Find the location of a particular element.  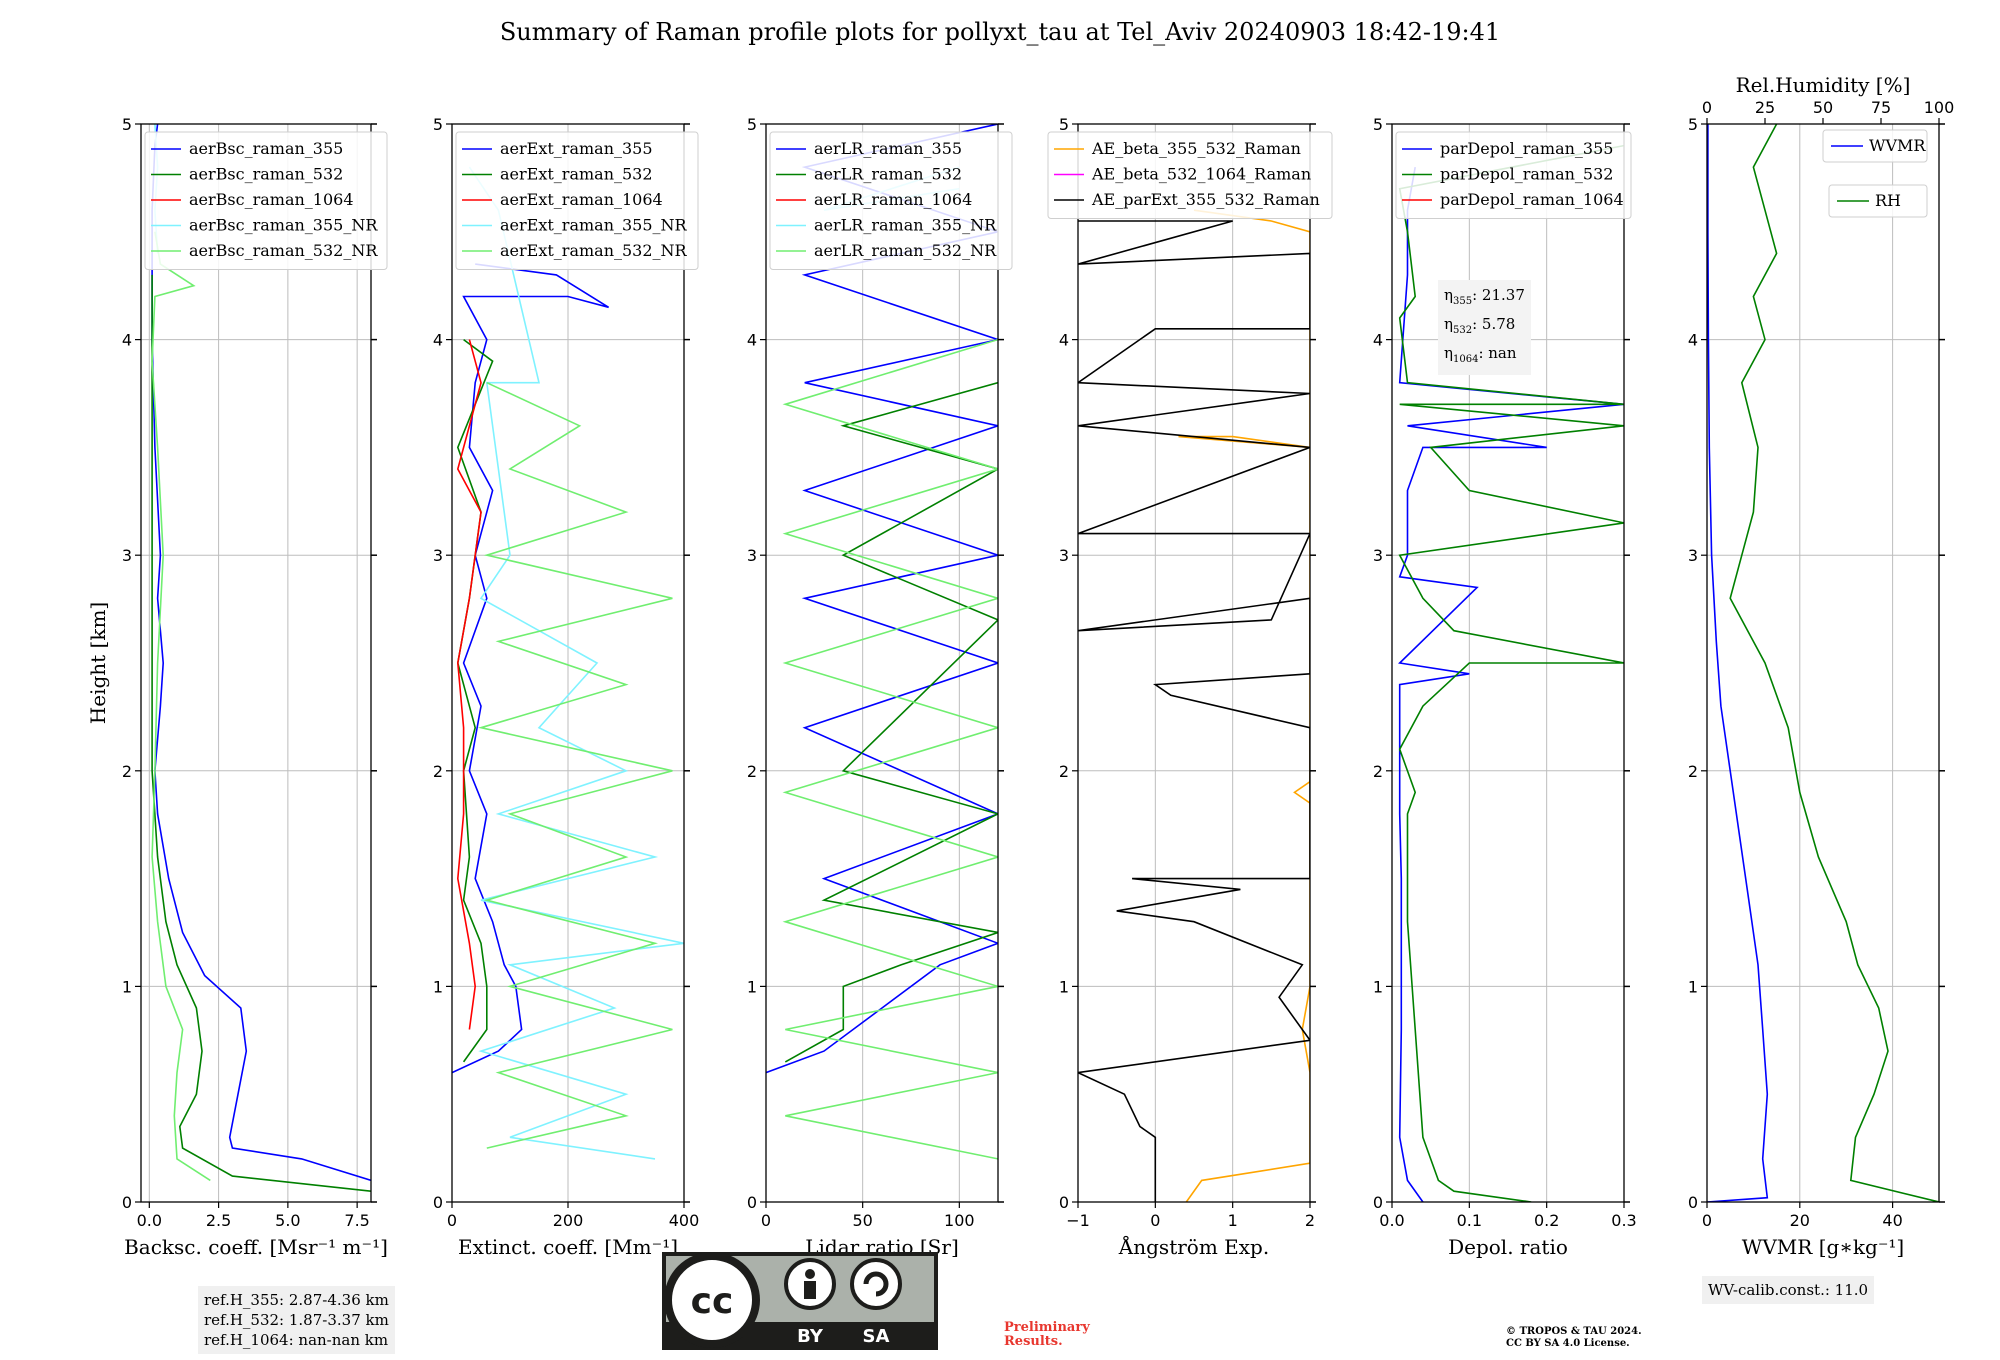

eta-value-355: : 21.37 is located at coordinates (1498, 295).